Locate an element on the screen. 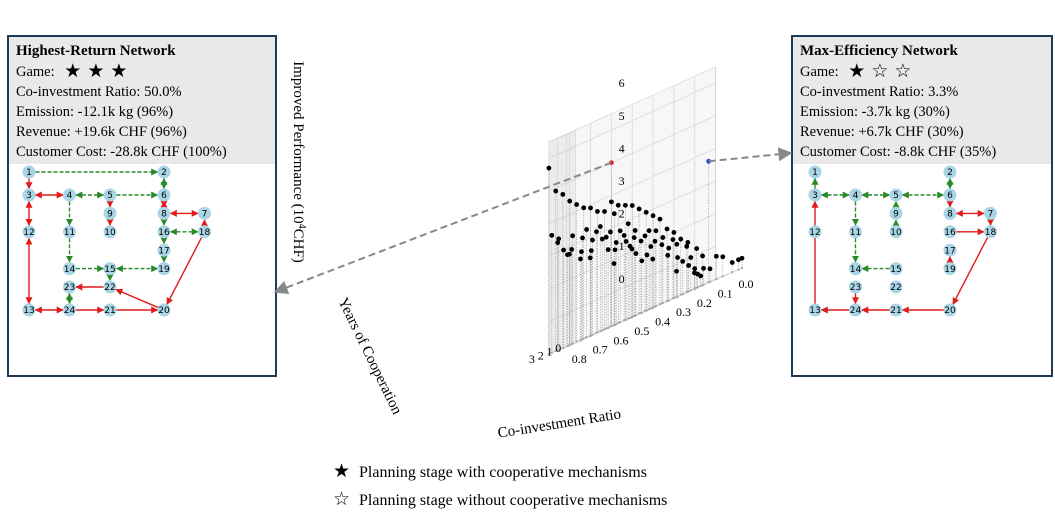 This screenshot has width=1055, height=515. node-label: 11 is located at coordinates (855, 233).